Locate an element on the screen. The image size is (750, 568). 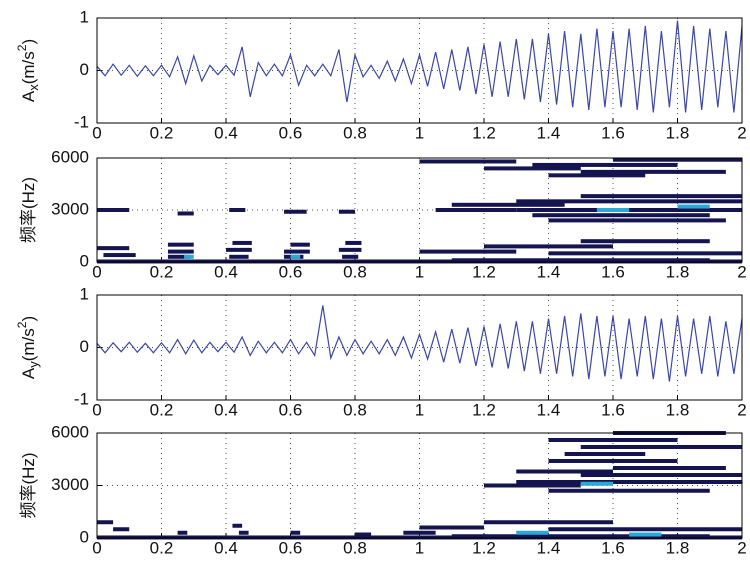
y-tick-label: -1 is located at coordinates (81, 398).